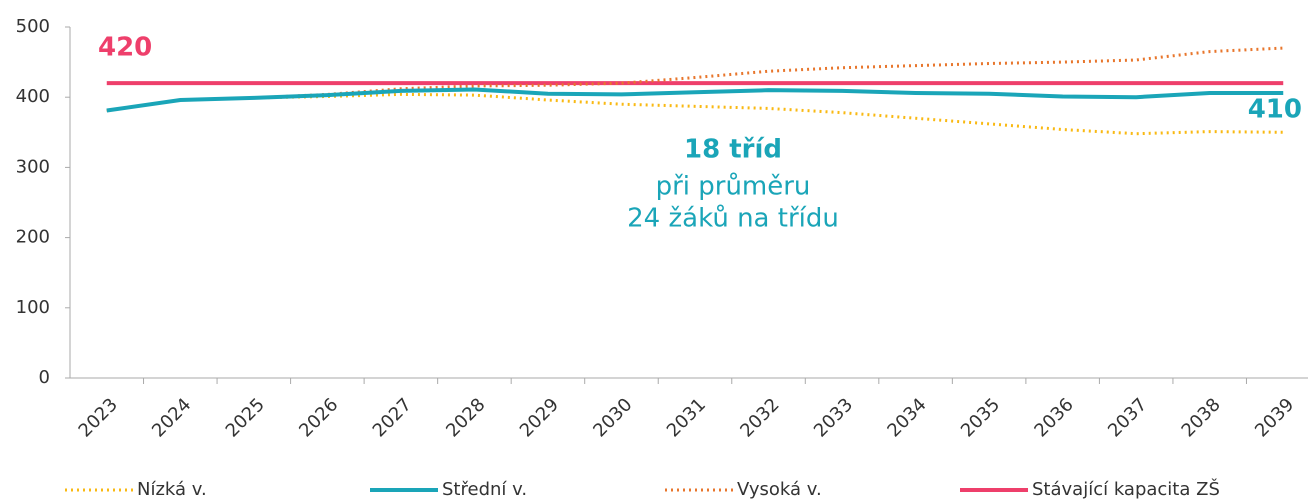 The image size is (1308, 500). What do you see at coordinates (33, 96) in the screenshot?
I see `y-tick-label: 400` at bounding box center [33, 96].